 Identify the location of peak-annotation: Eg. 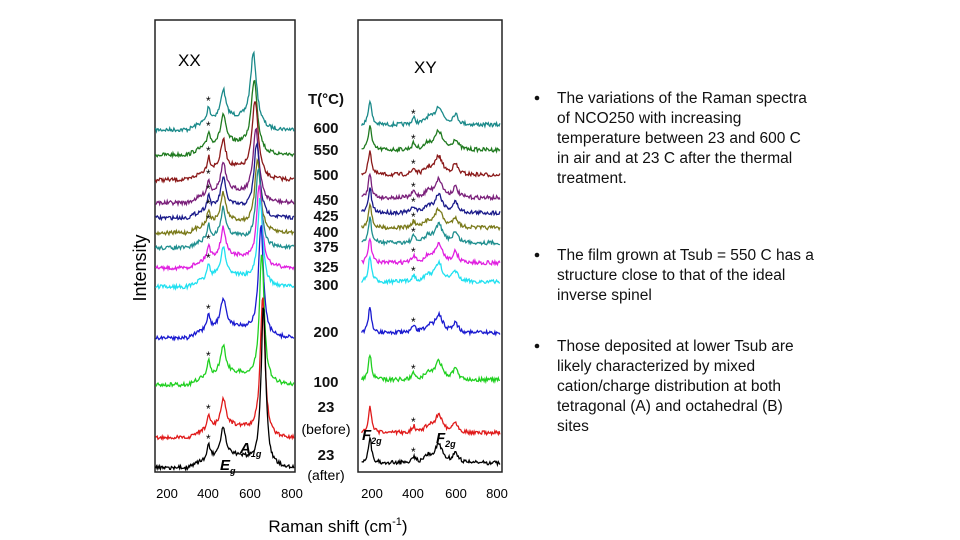
(228, 466).